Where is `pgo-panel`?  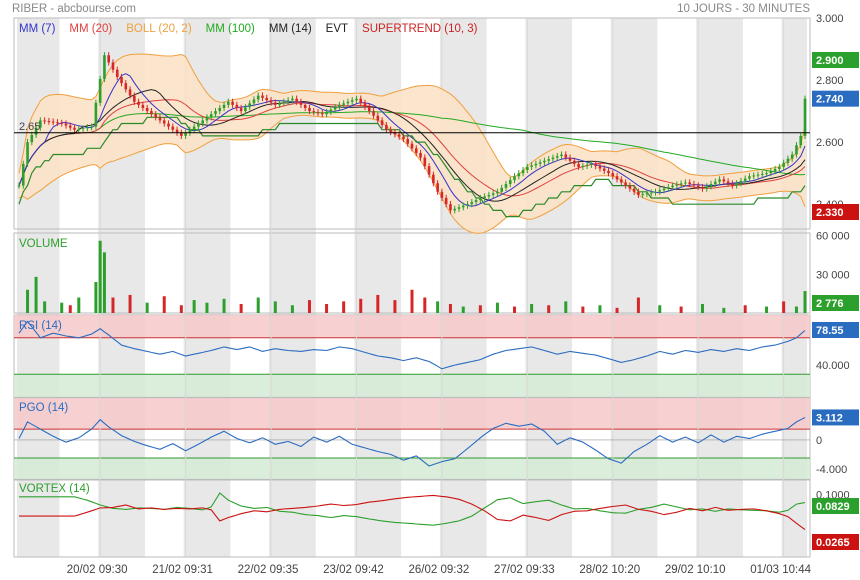
pgo-panel is located at coordinates (412, 442).